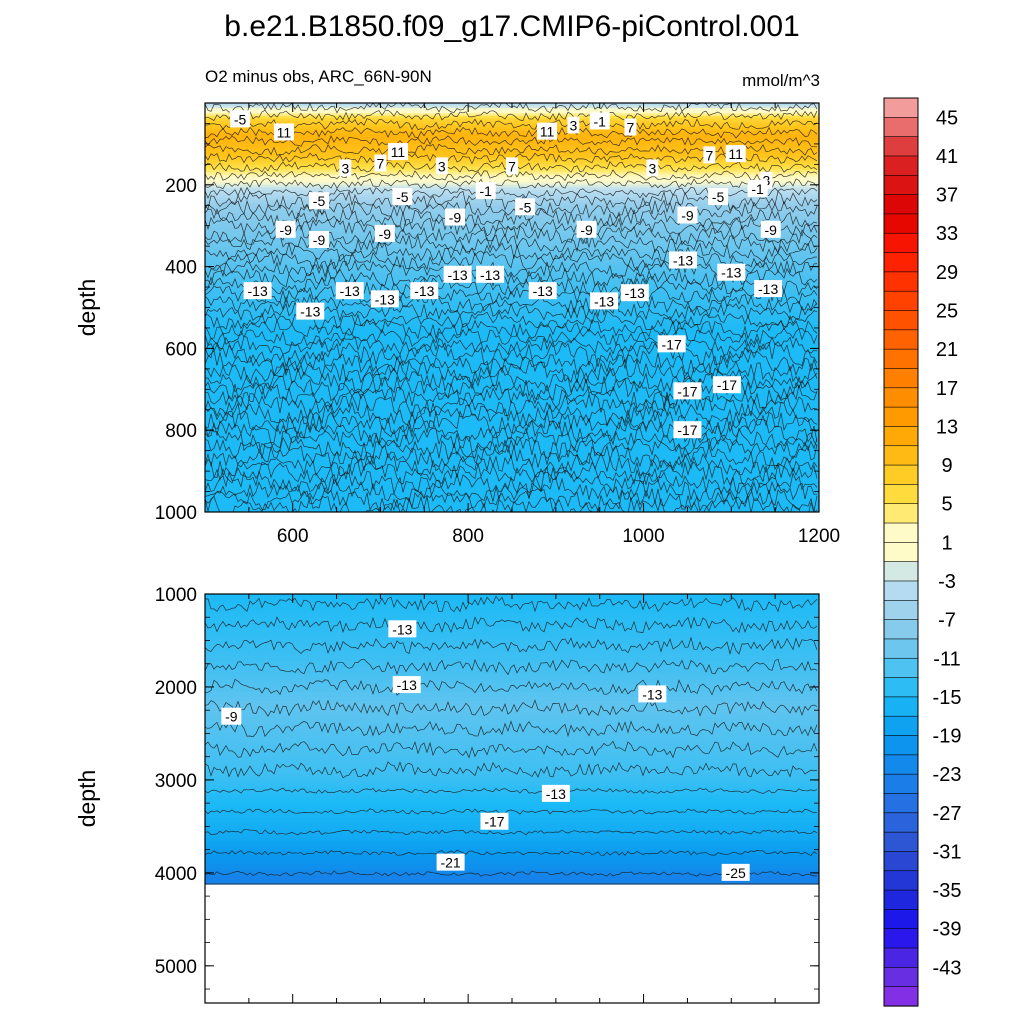 Image resolution: width=1024 pixels, height=1024 pixels. What do you see at coordinates (947, 157) in the screenshot?
I see `colorbar-label: 41` at bounding box center [947, 157].